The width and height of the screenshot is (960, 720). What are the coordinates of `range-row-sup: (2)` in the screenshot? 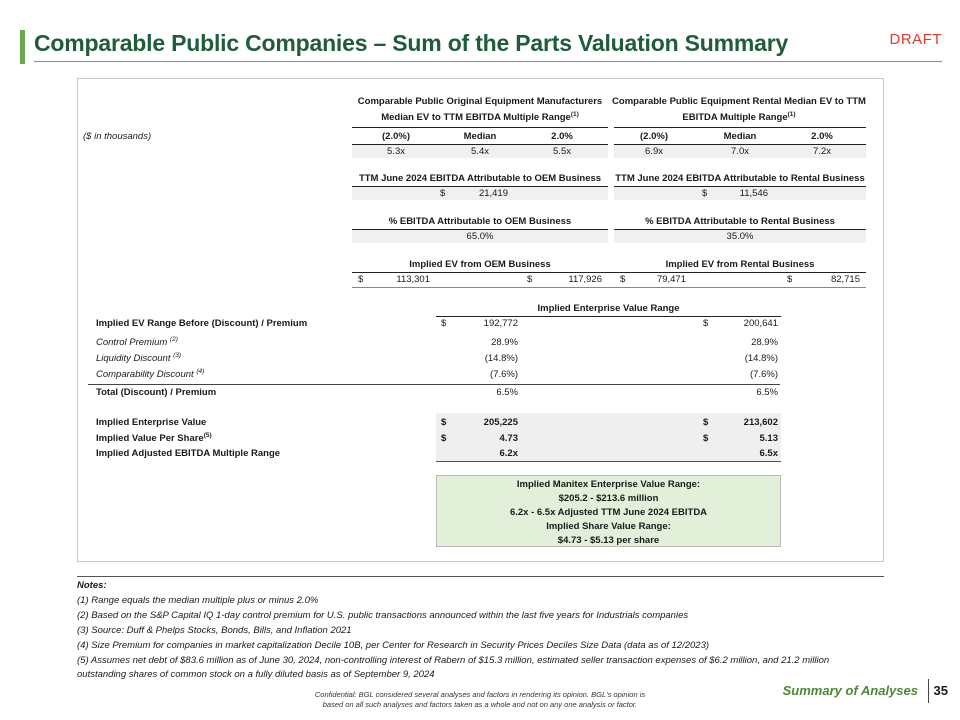 It's located at (173, 339).